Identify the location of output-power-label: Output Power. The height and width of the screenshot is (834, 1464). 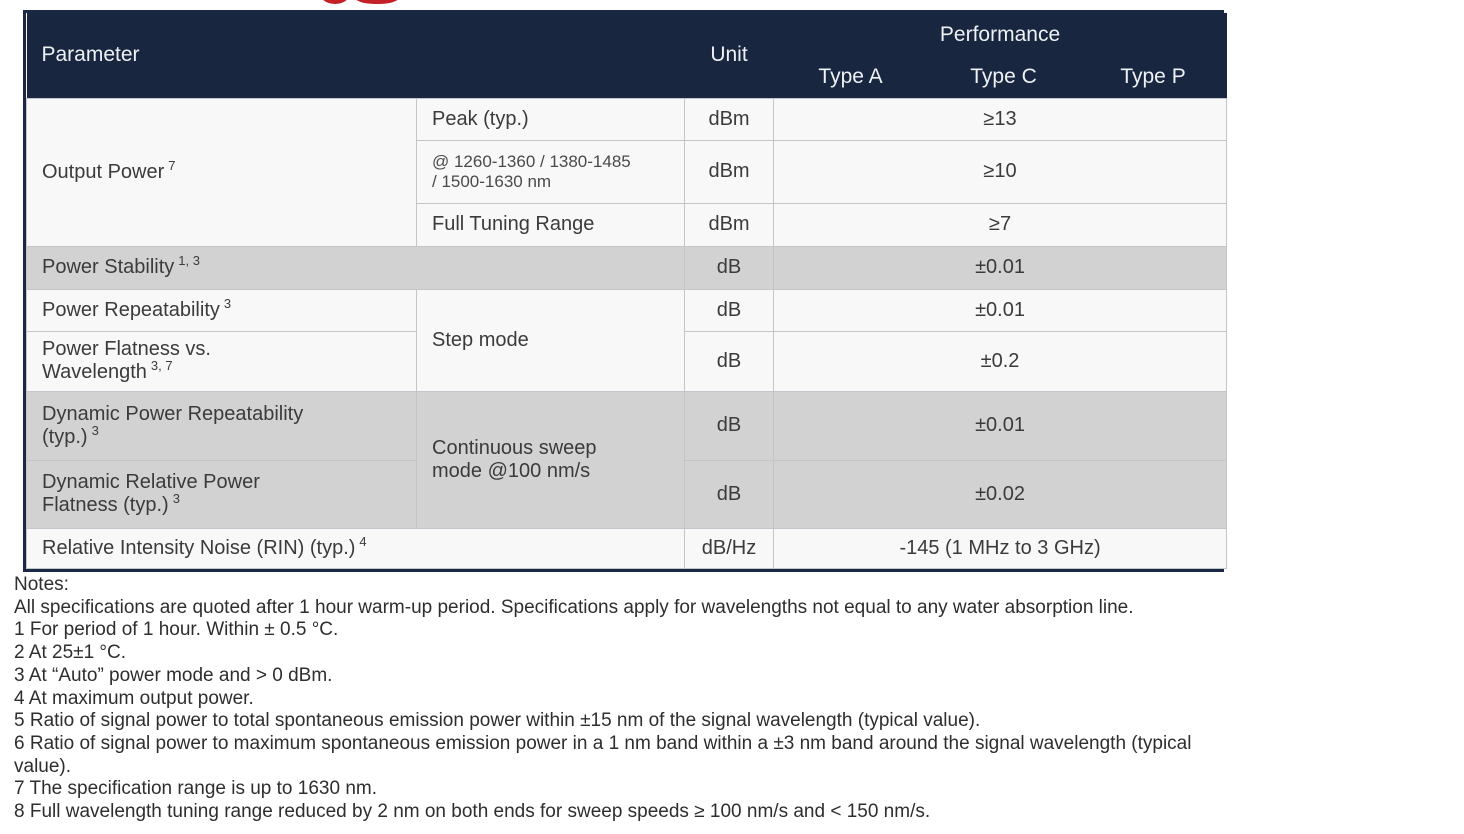
(103, 171).